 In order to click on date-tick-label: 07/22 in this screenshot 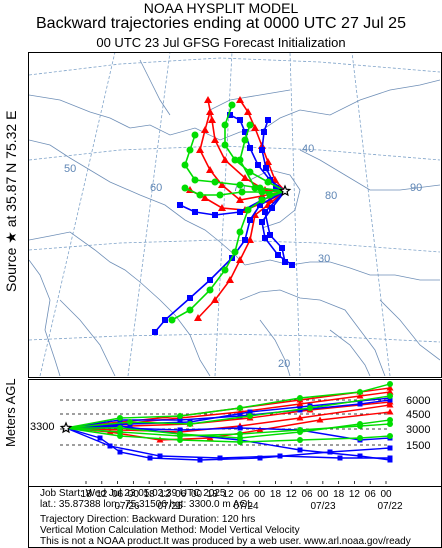, I will do `click(389, 506)`.